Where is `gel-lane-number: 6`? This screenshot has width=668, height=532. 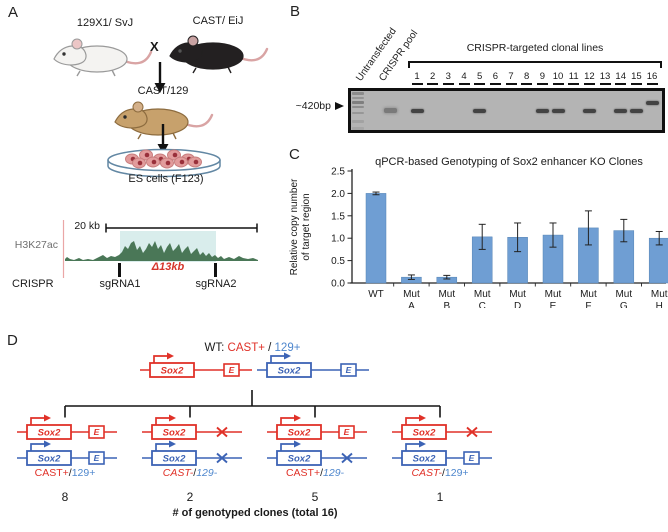
gel-lane-number: 6 is located at coordinates (495, 76).